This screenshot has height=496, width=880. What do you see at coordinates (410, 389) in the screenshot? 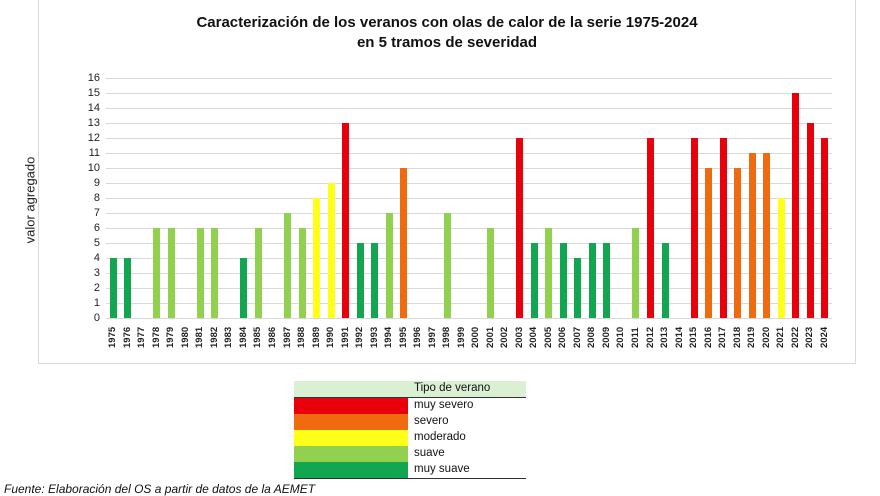
I see `legend-header: Tipo de verano` at bounding box center [410, 389].